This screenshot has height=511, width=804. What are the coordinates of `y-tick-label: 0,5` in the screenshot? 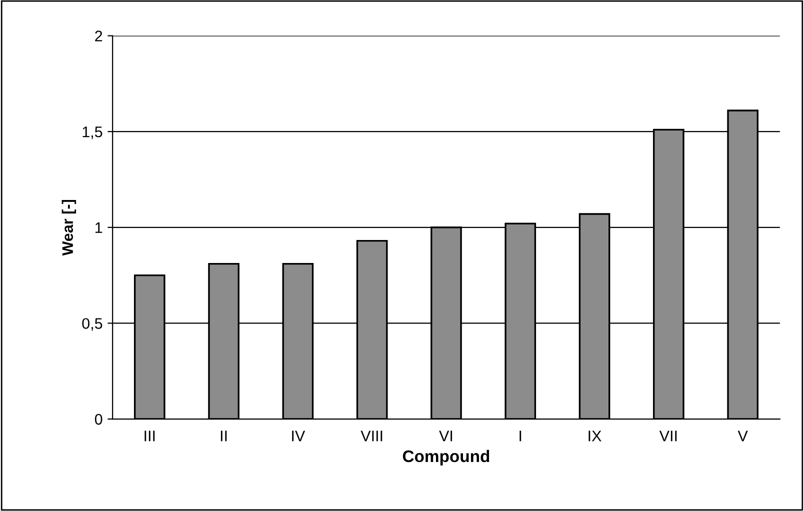 It's located at (92, 324).